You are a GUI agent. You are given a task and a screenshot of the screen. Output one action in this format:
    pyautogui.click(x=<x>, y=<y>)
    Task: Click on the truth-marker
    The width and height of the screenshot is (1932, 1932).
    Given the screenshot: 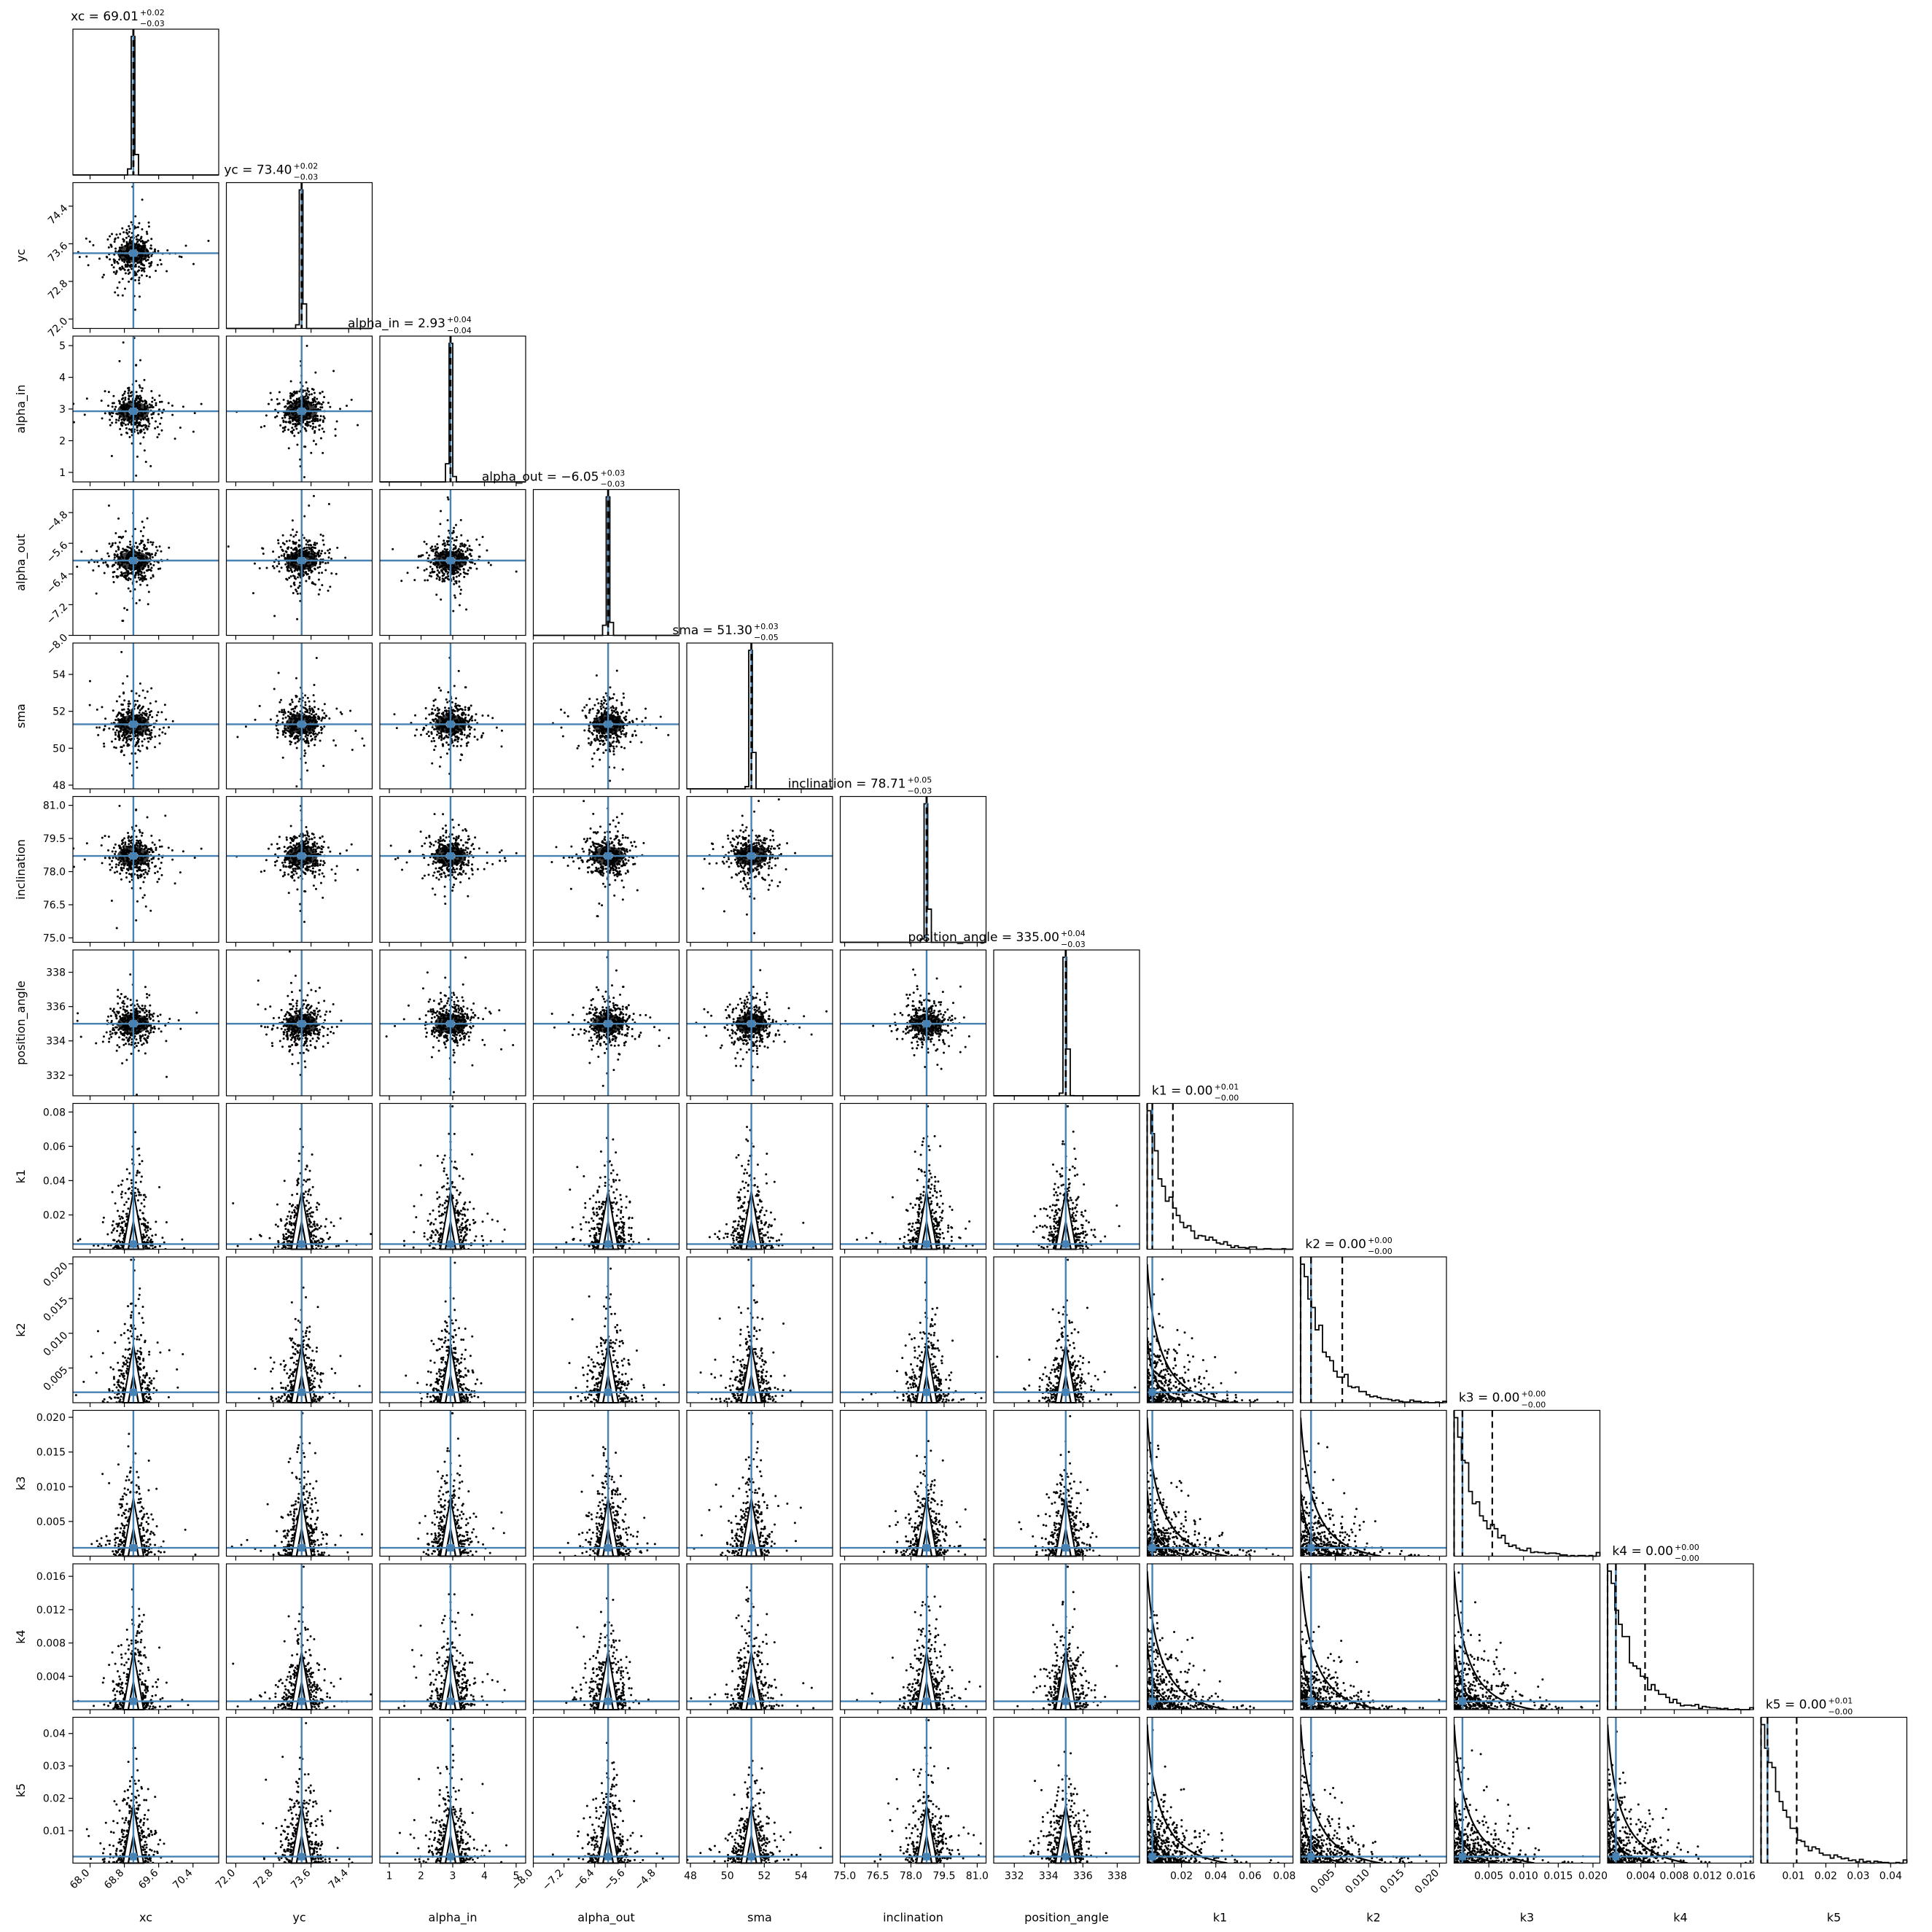 What is the action you would take?
    pyautogui.click(x=133, y=253)
    